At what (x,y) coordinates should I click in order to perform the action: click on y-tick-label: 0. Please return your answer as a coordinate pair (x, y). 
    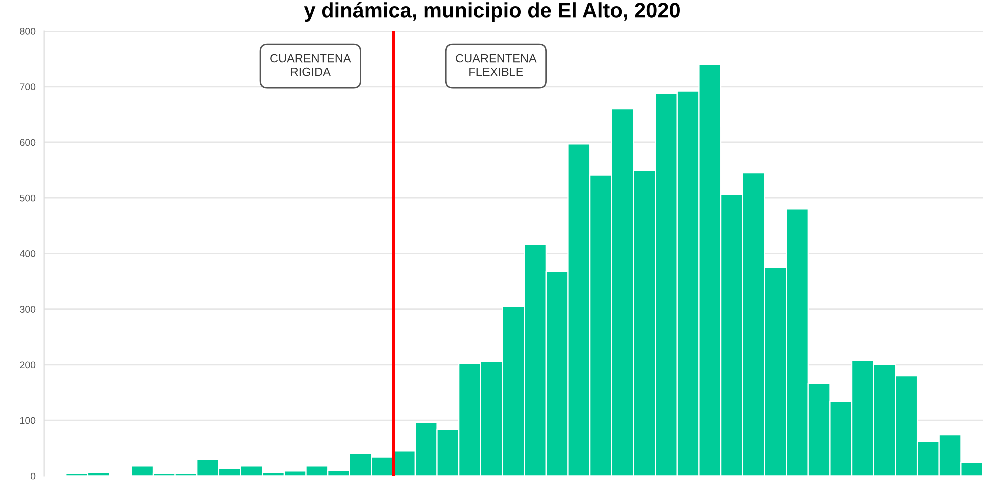
    Looking at the image, I should click on (33, 476).